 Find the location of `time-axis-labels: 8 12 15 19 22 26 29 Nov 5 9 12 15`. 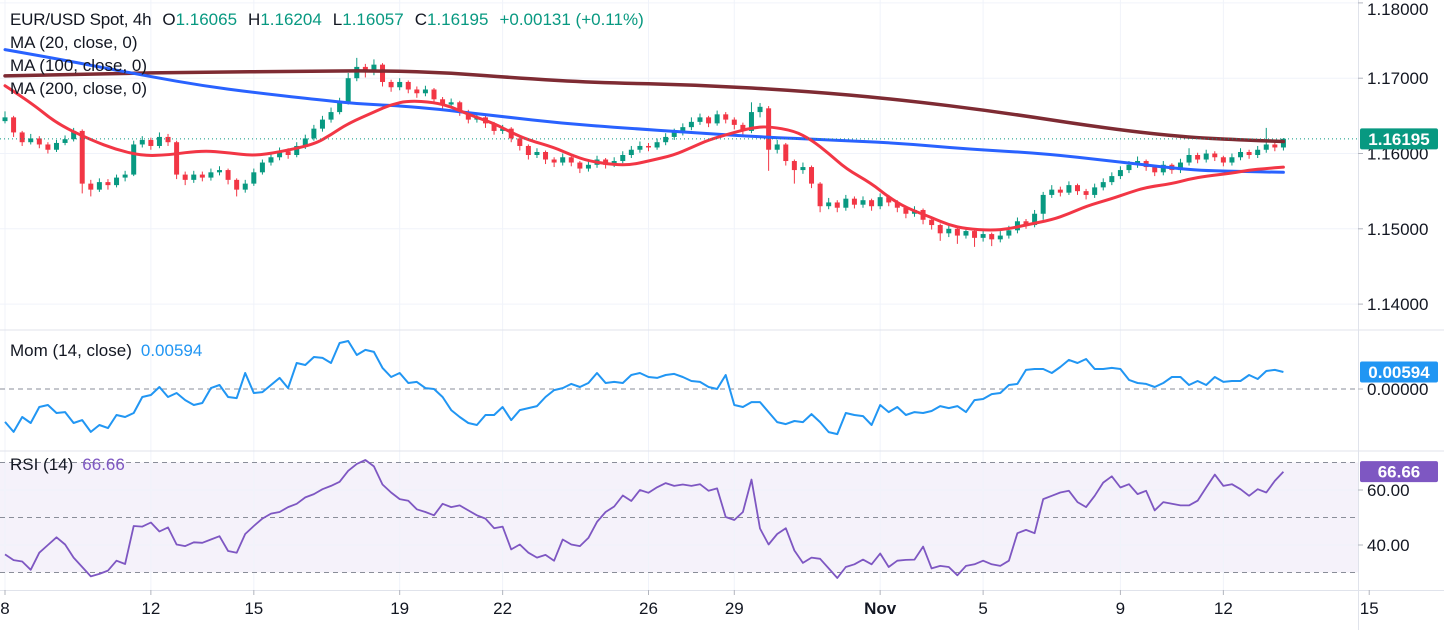

time-axis-labels: 8 12 15 19 22 26 29 Nov 5 9 12 15 is located at coordinates (689, 604).